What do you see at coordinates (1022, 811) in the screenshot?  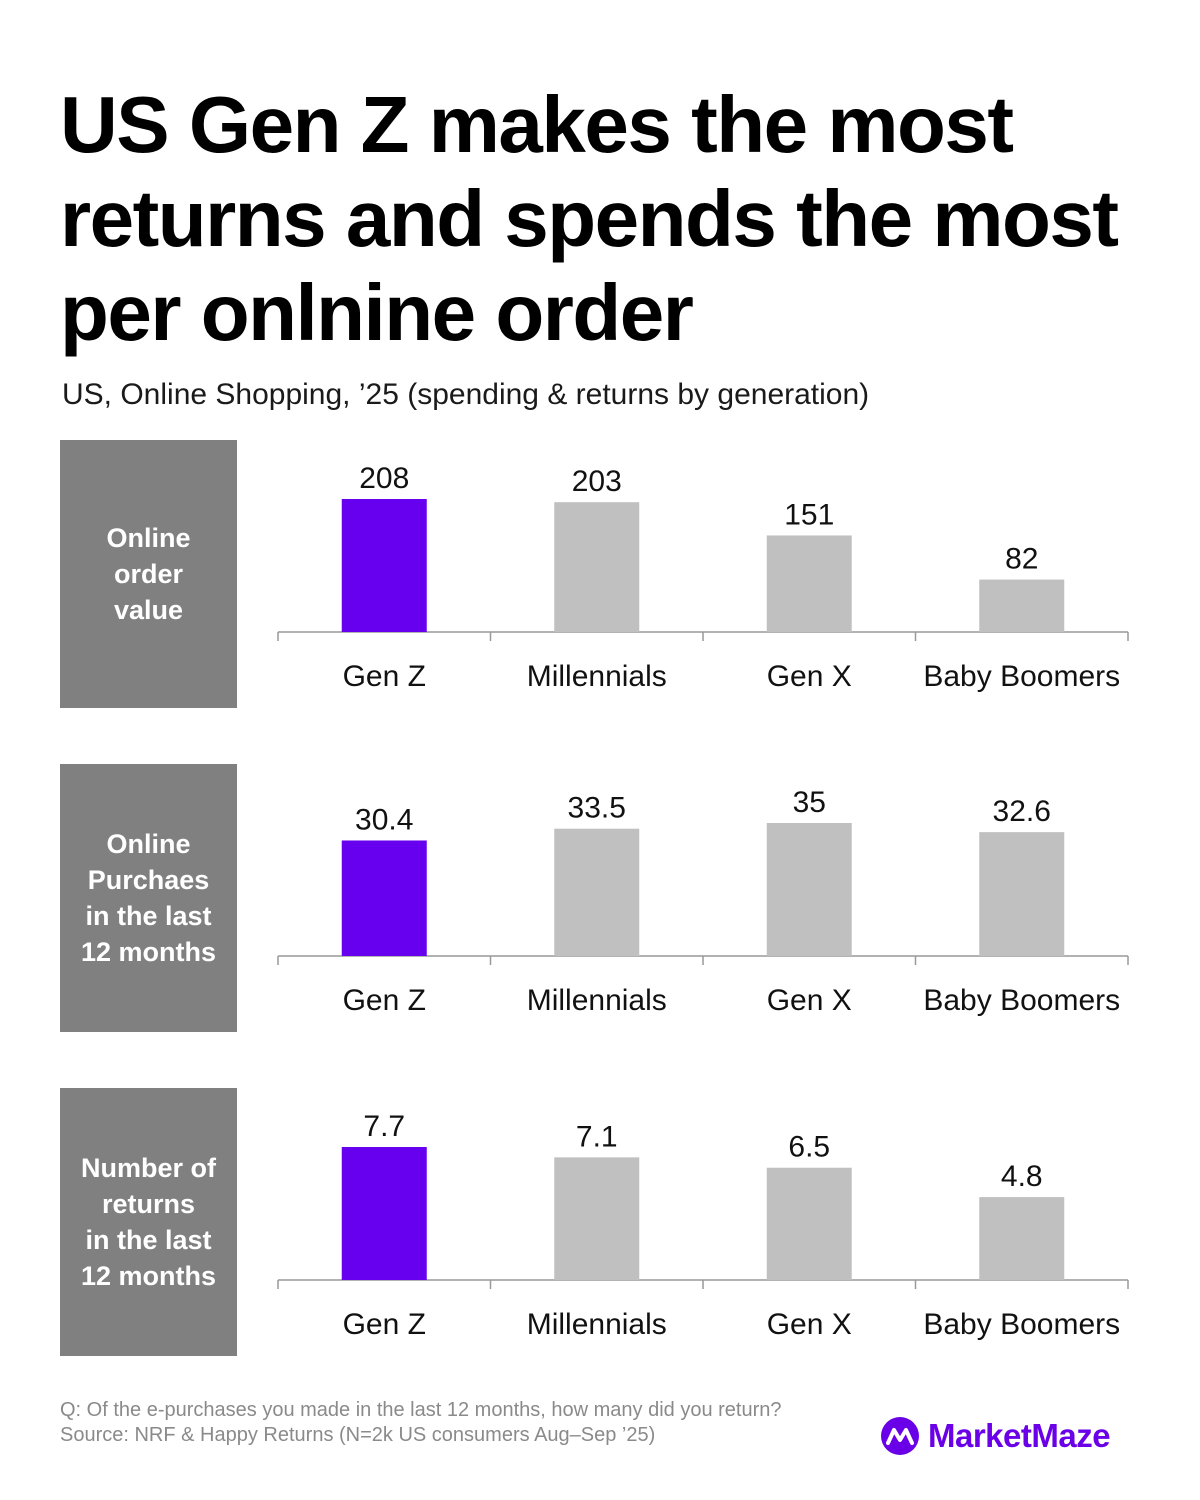 I see `value-label: 32.6` at bounding box center [1022, 811].